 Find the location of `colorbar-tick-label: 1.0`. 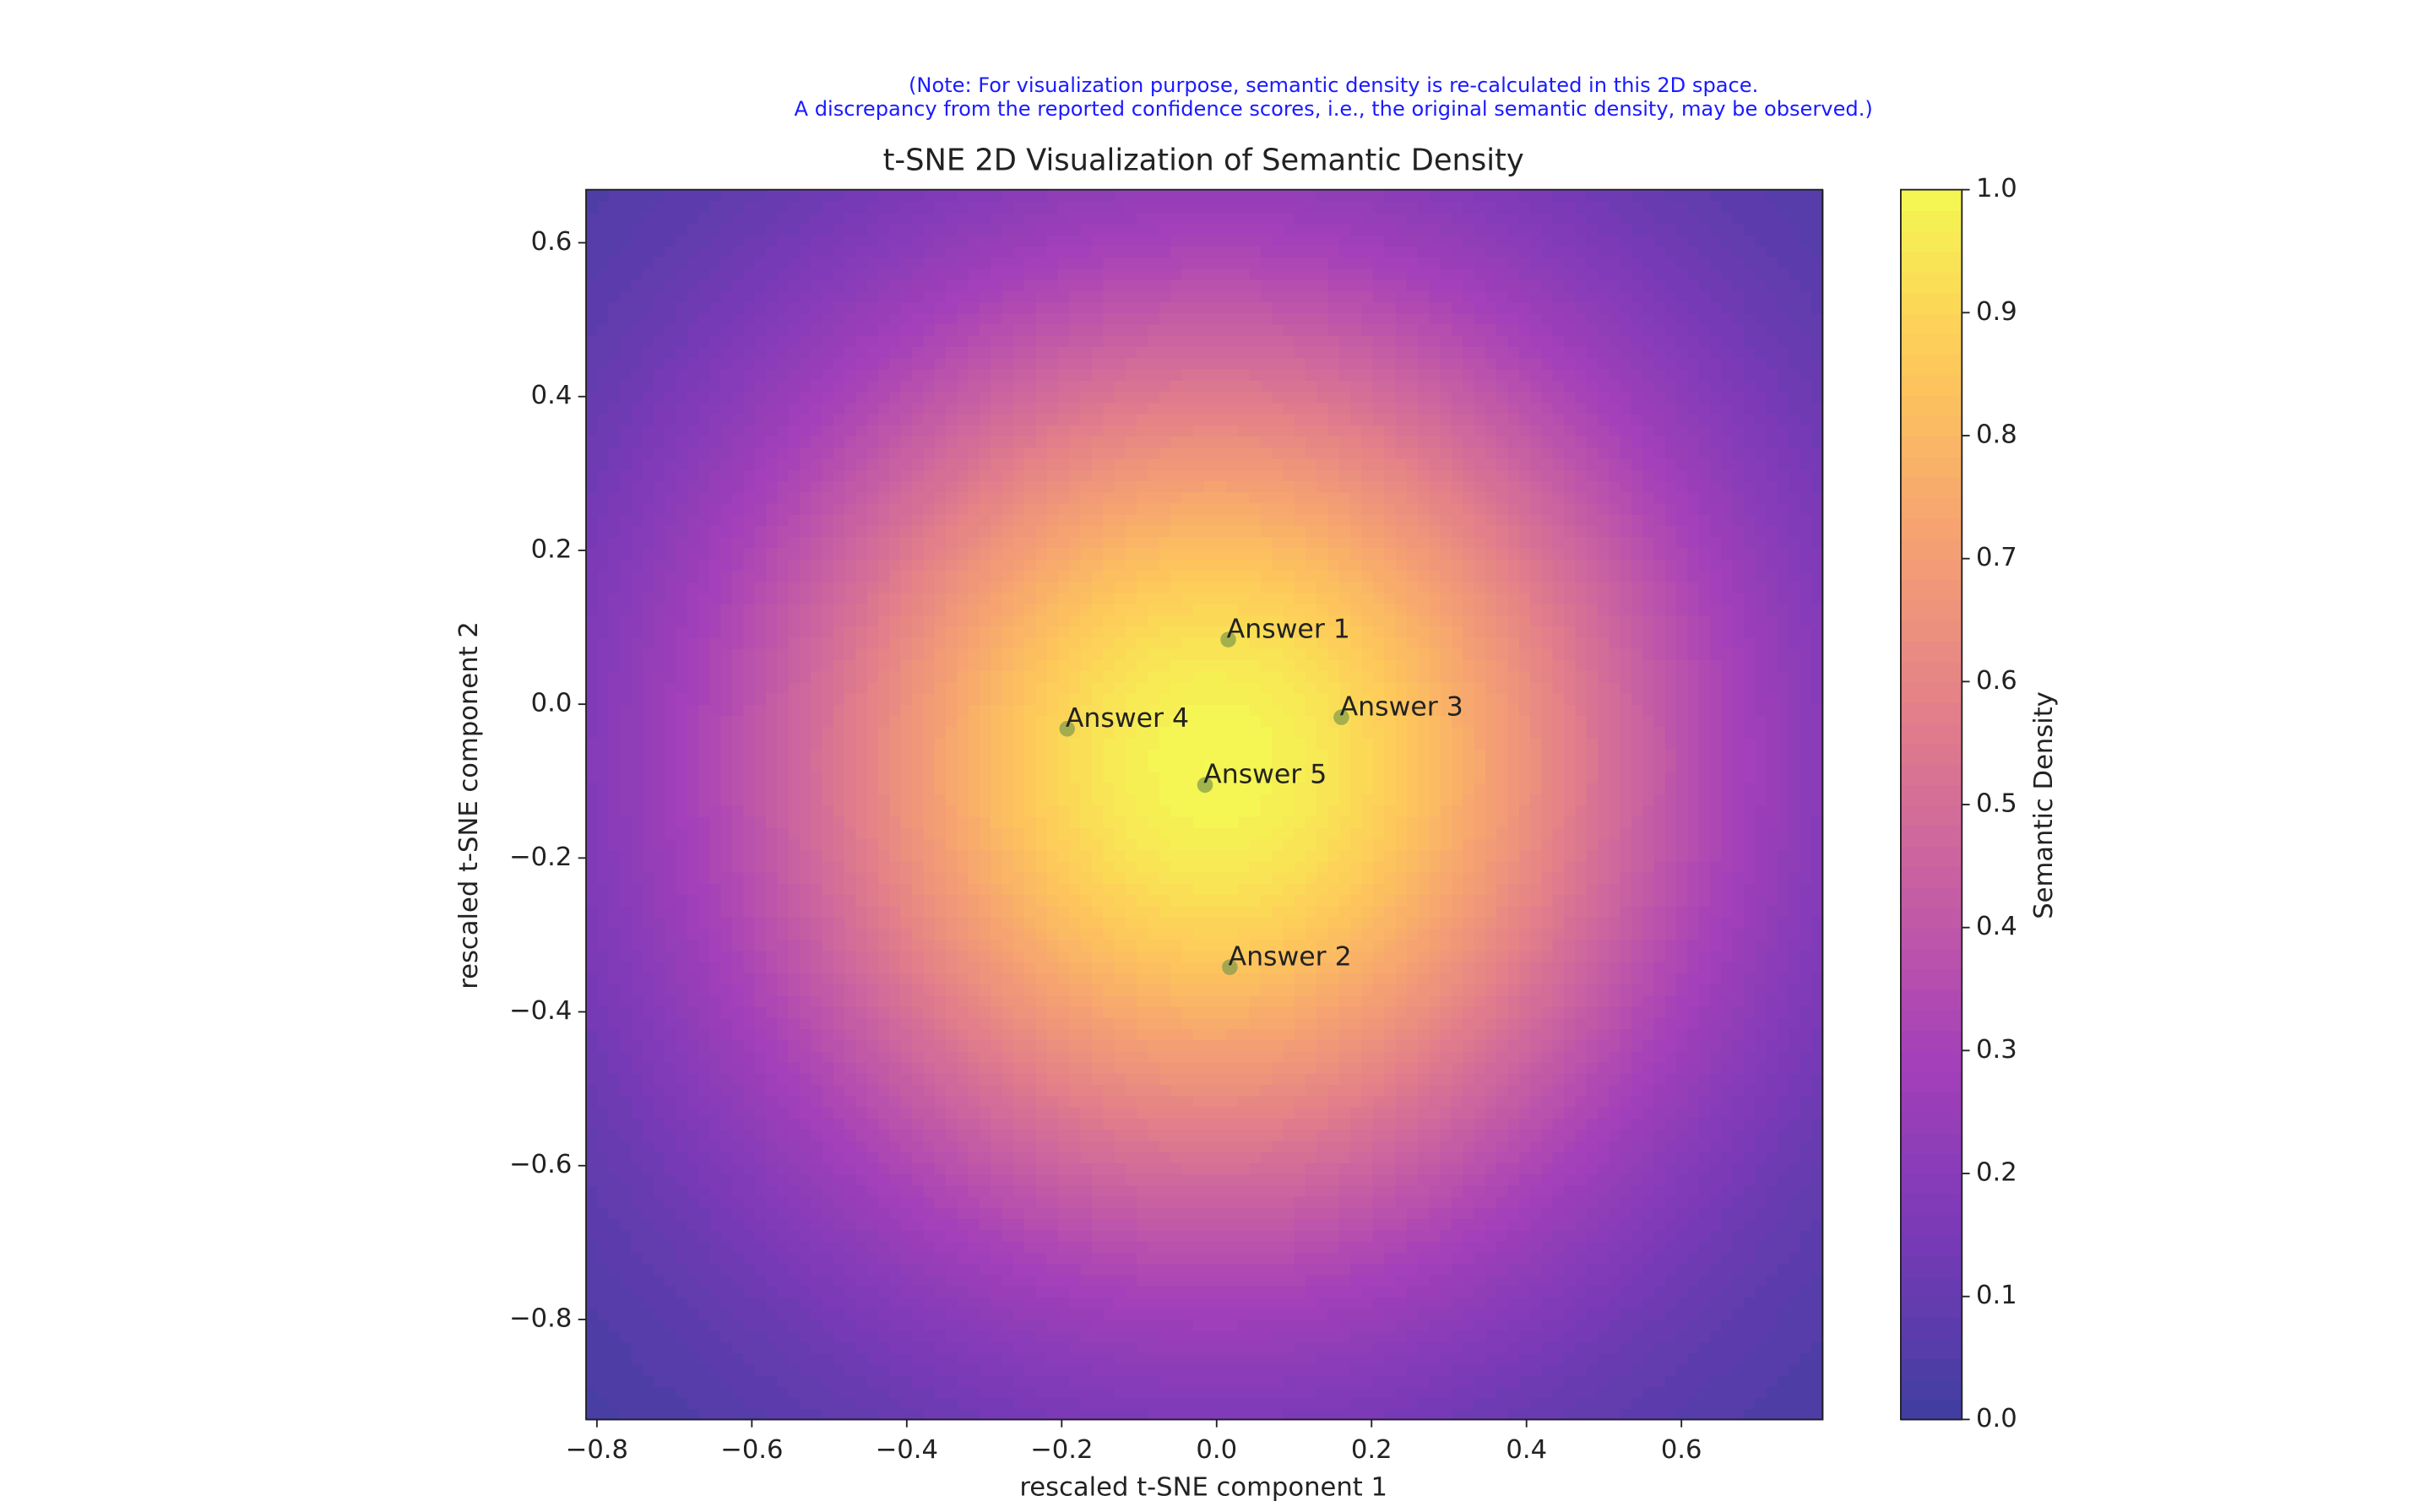

colorbar-tick-label: 1.0 is located at coordinates (1996, 188).